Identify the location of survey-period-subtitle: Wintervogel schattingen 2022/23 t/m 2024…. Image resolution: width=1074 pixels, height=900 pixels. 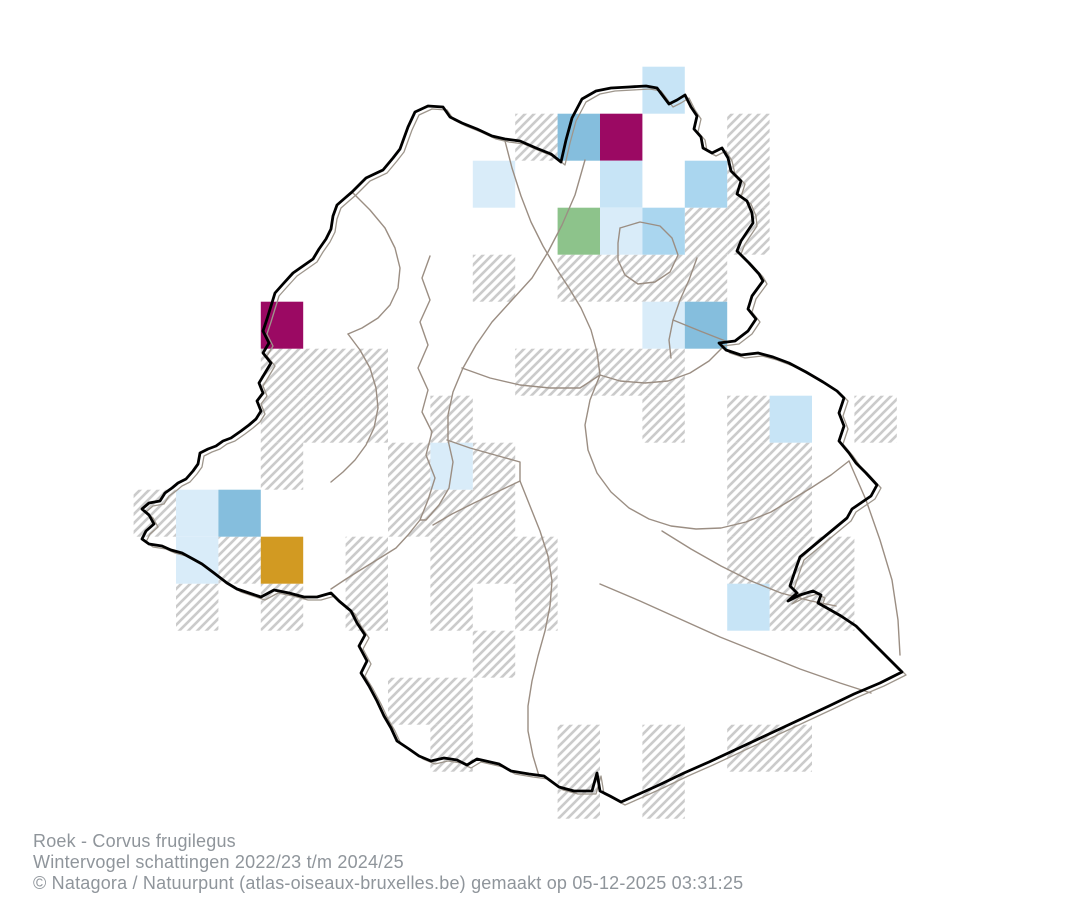
(218, 862).